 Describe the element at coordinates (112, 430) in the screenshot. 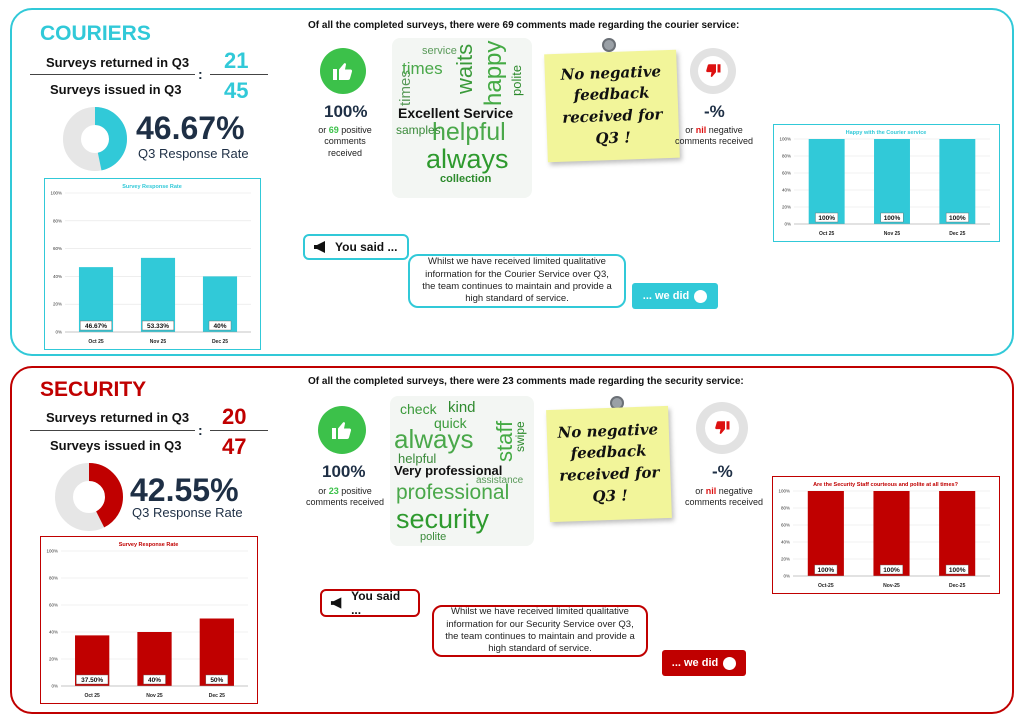

I see `security-divider-left` at that location.